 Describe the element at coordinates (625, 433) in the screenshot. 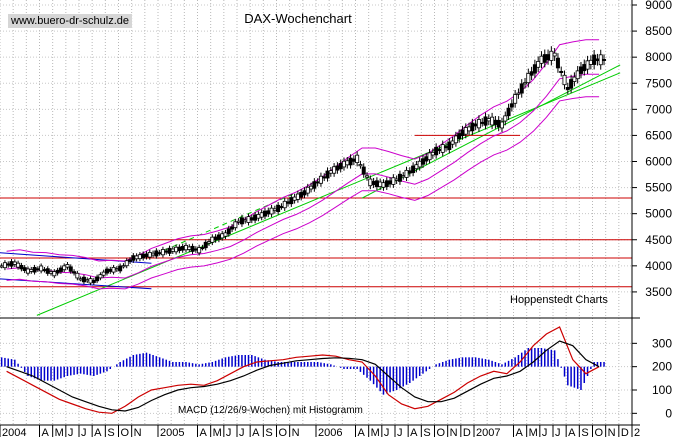

I see `time-tick-label: D` at that location.